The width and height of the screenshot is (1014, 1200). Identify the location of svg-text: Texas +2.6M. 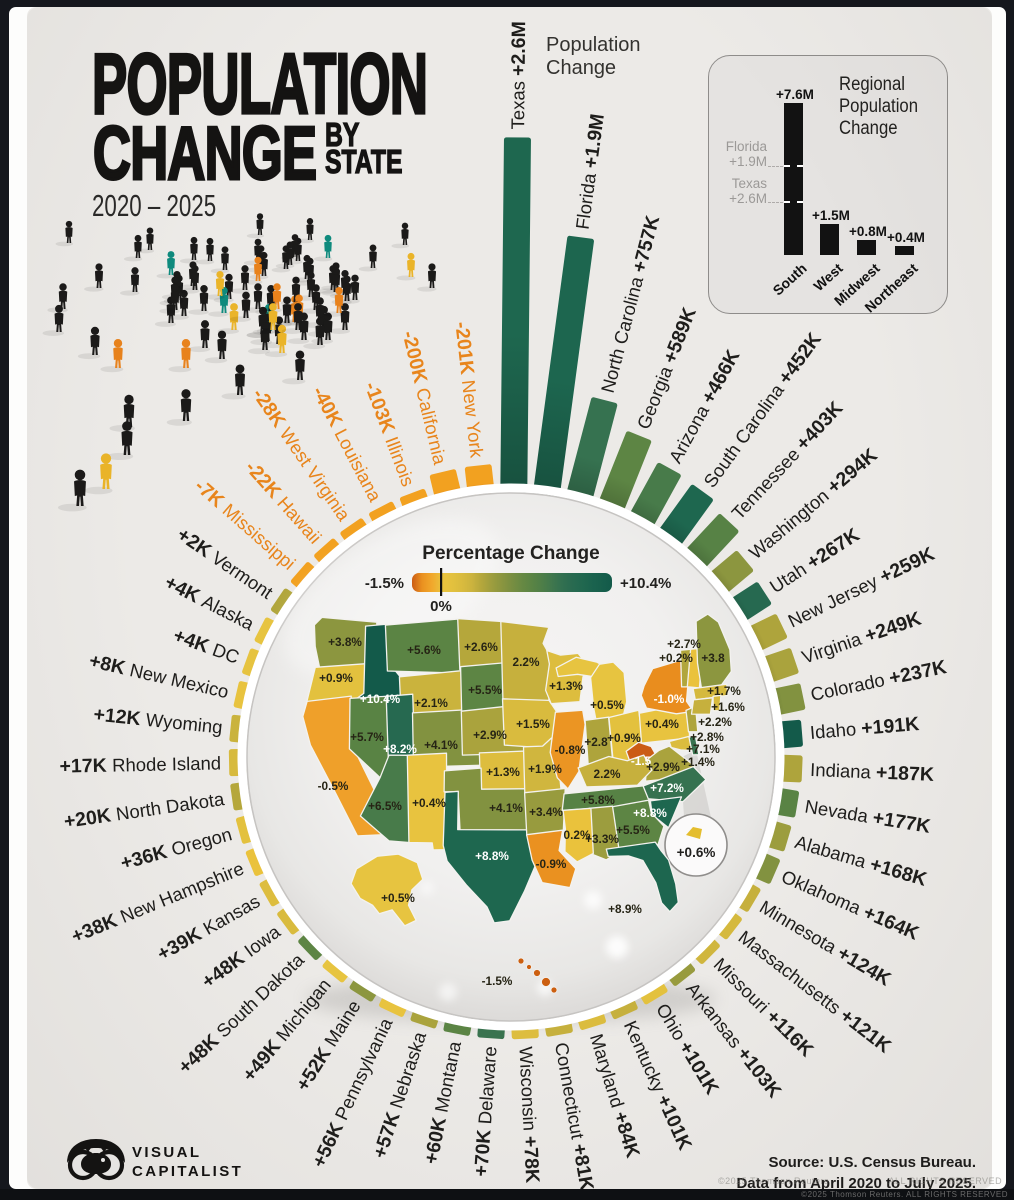
(518, 75).